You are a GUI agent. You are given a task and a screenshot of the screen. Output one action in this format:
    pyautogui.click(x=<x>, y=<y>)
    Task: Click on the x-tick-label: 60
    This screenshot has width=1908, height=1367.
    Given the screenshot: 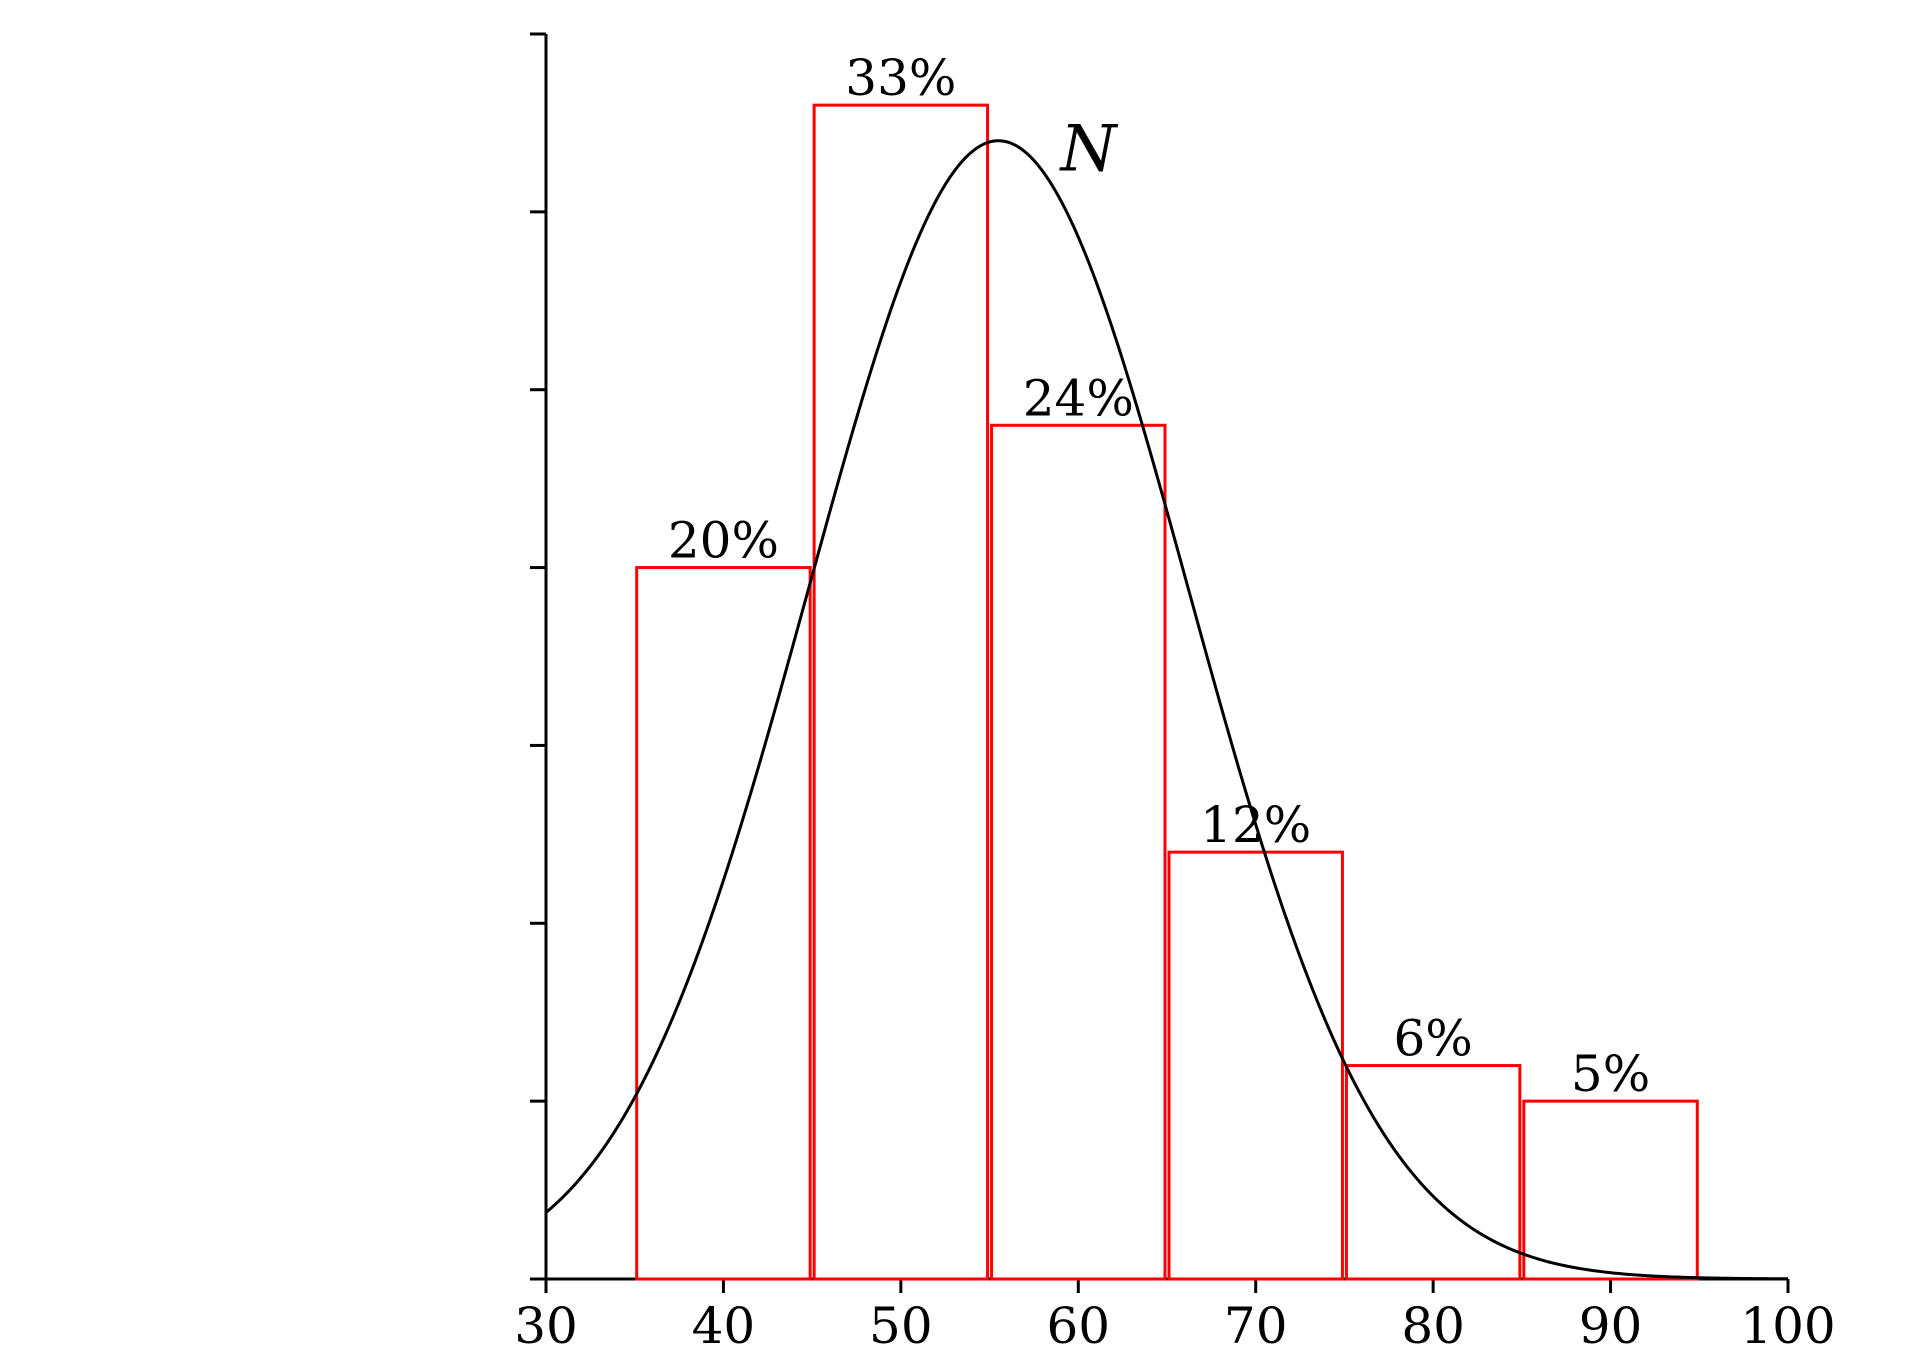 What is the action you would take?
    pyautogui.click(x=1078, y=1326)
    